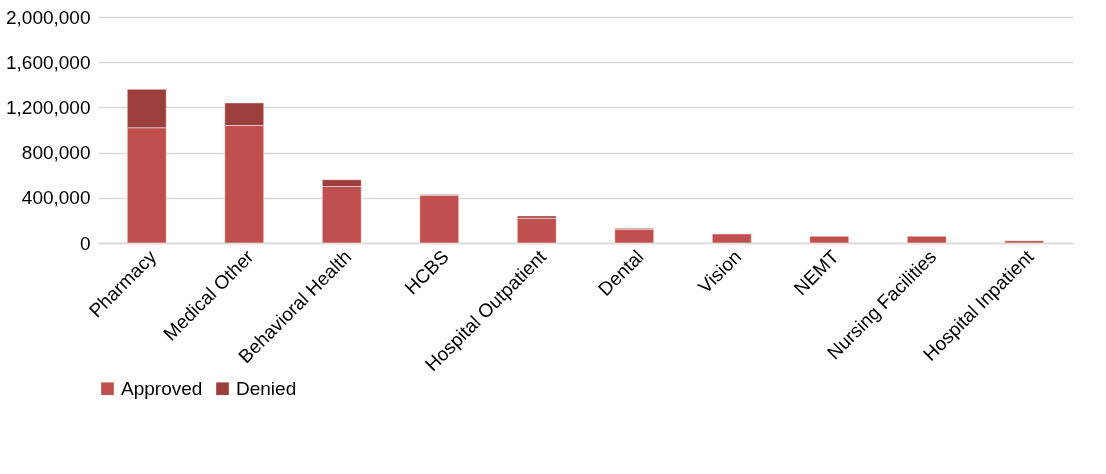 This screenshot has height=474, width=1106. Describe the element at coordinates (162, 388) in the screenshot. I see `legend-label: Approved` at that location.